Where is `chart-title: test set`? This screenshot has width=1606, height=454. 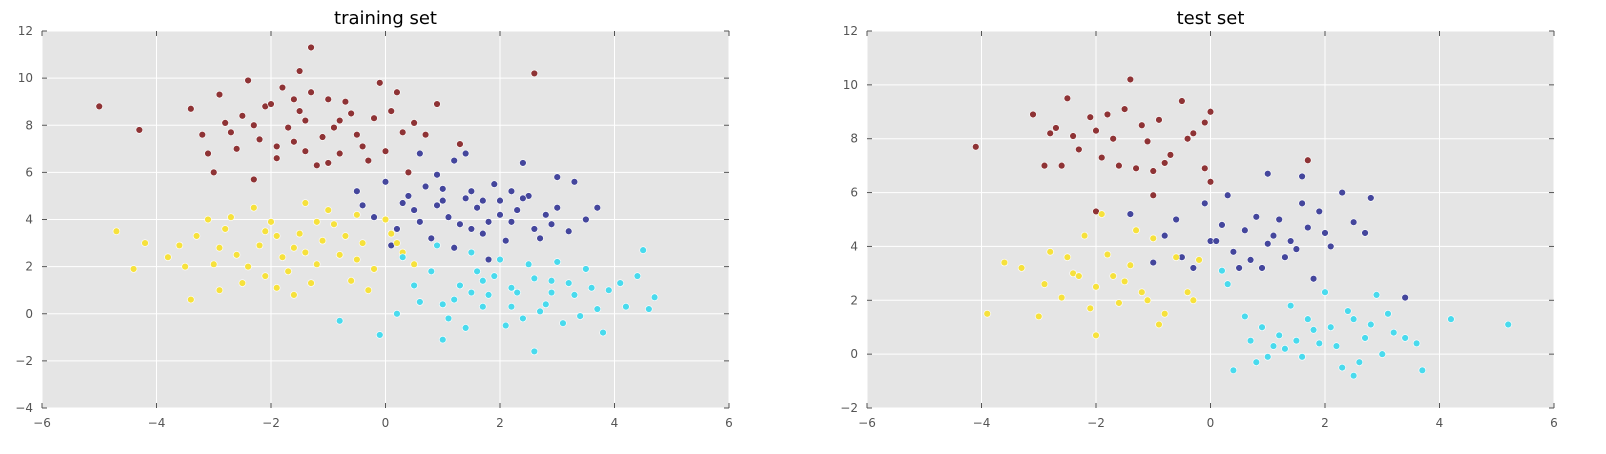 chart-title: test set is located at coordinates (1211, 18).